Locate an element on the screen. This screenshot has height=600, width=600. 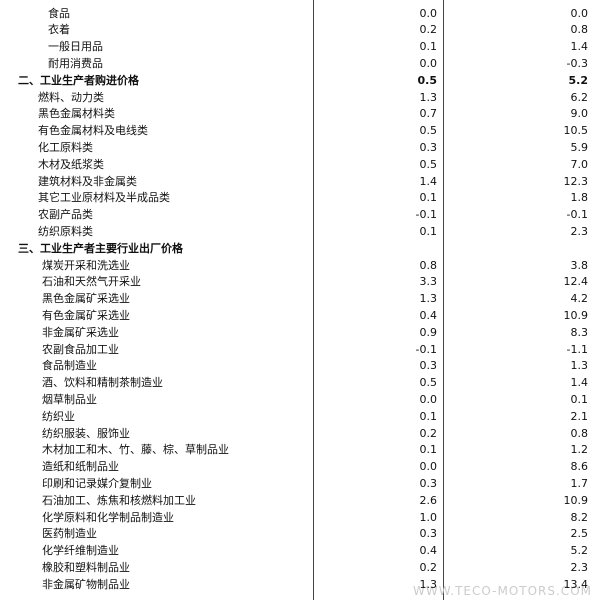
row-label: 其它工业原材料及半成品类 is located at coordinates (104, 198).